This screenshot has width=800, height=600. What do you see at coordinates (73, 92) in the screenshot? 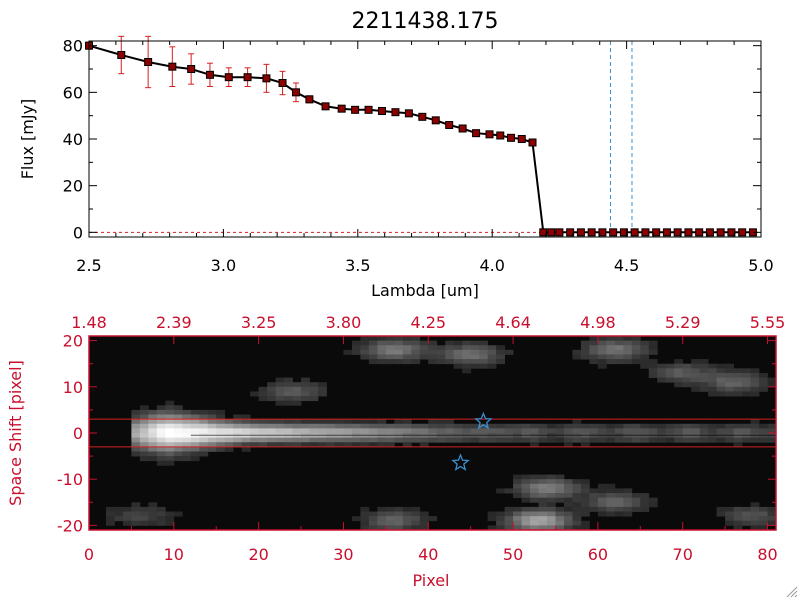
I see `y-tick-label: 60` at bounding box center [73, 92].